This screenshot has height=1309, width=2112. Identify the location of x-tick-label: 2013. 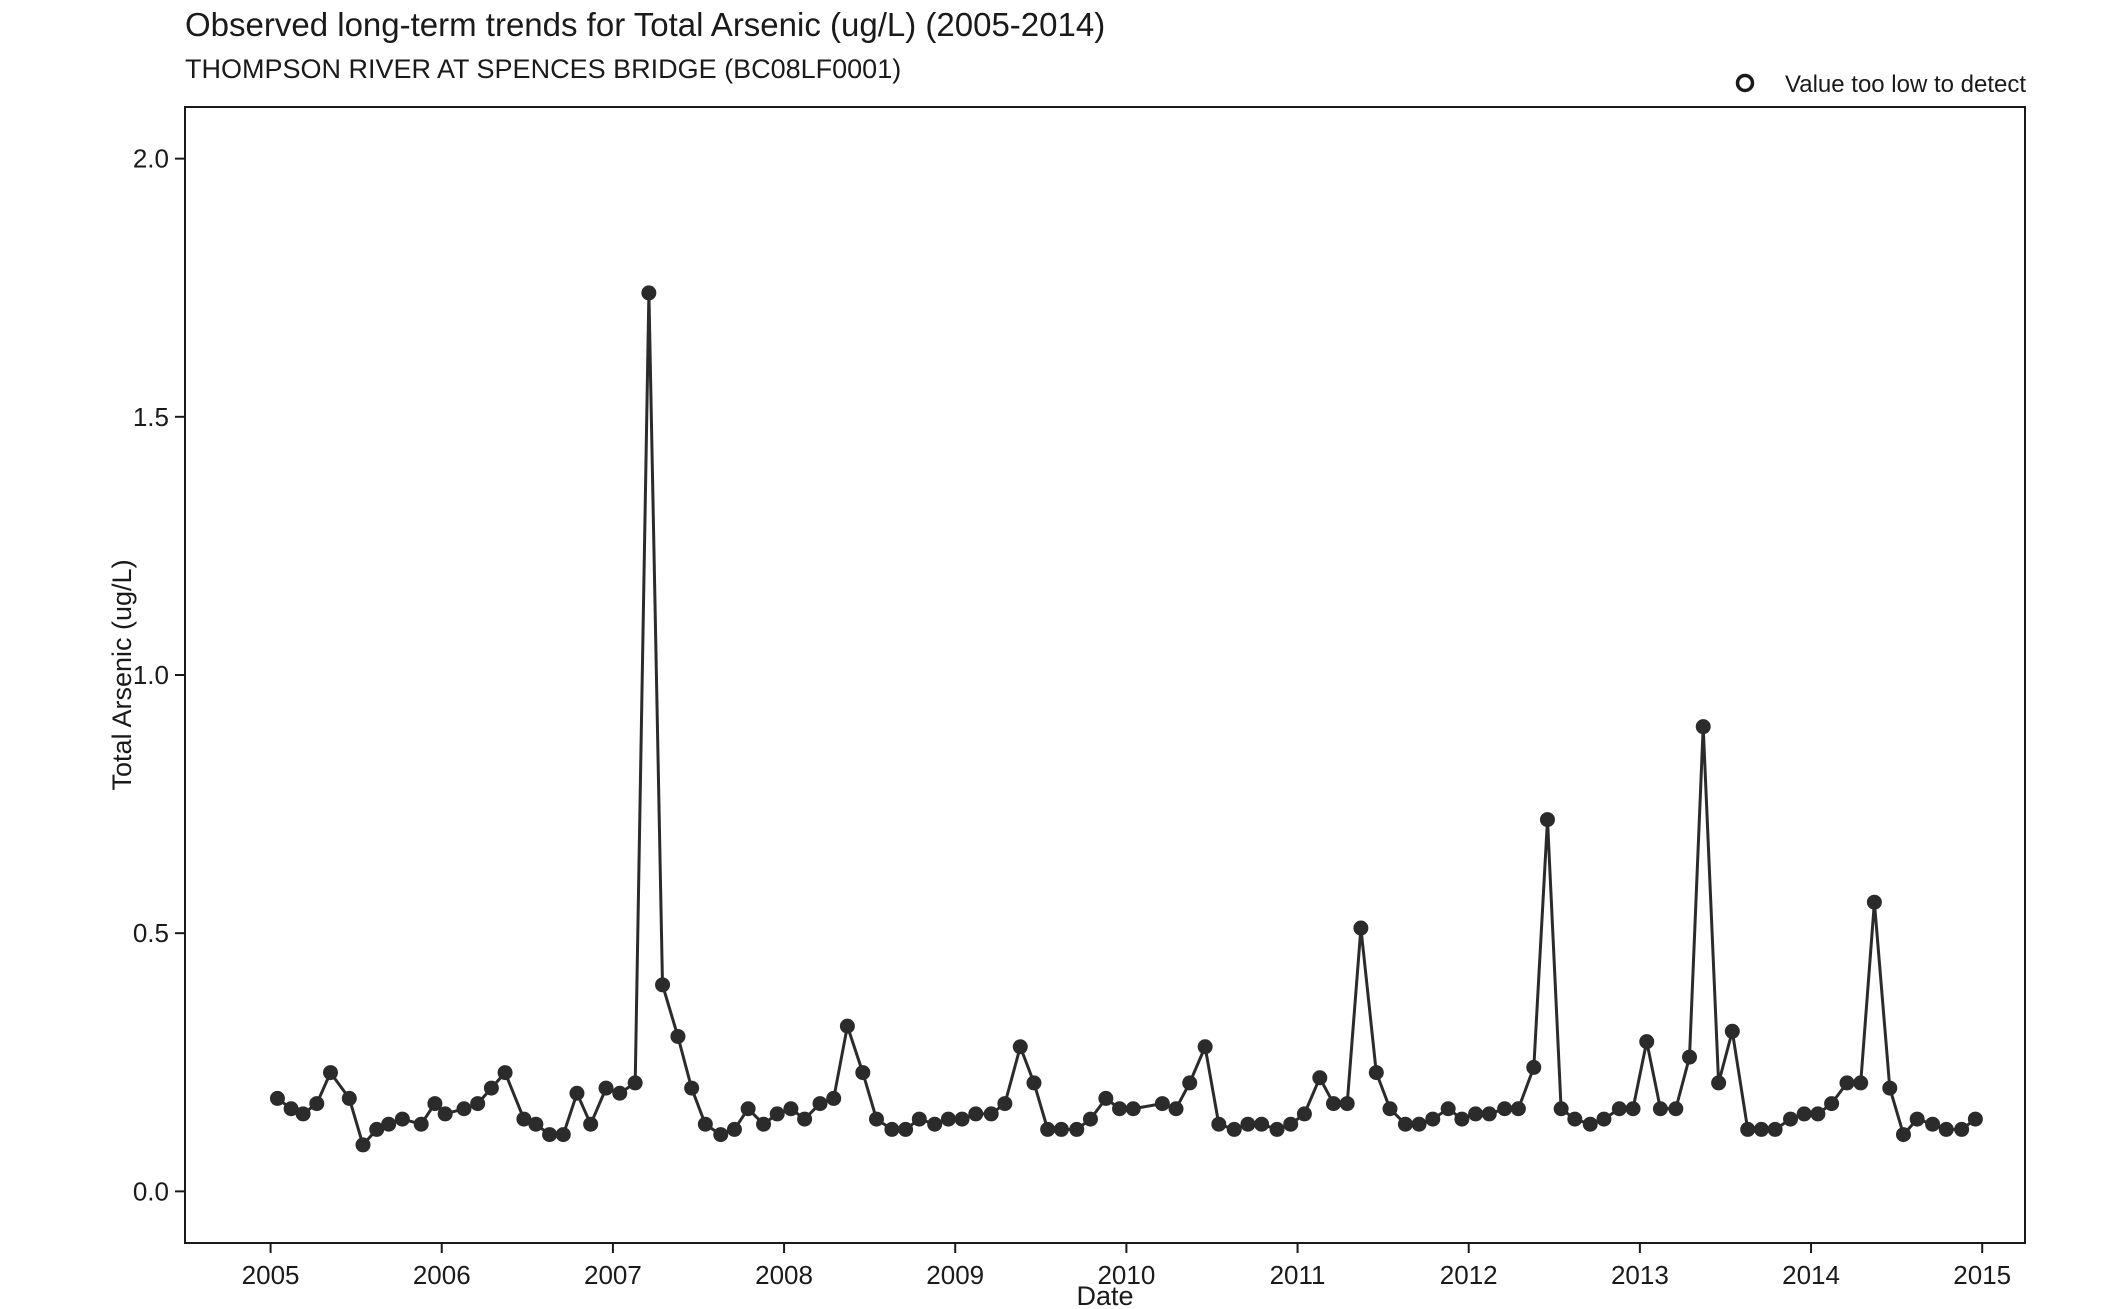
(1640, 1275).